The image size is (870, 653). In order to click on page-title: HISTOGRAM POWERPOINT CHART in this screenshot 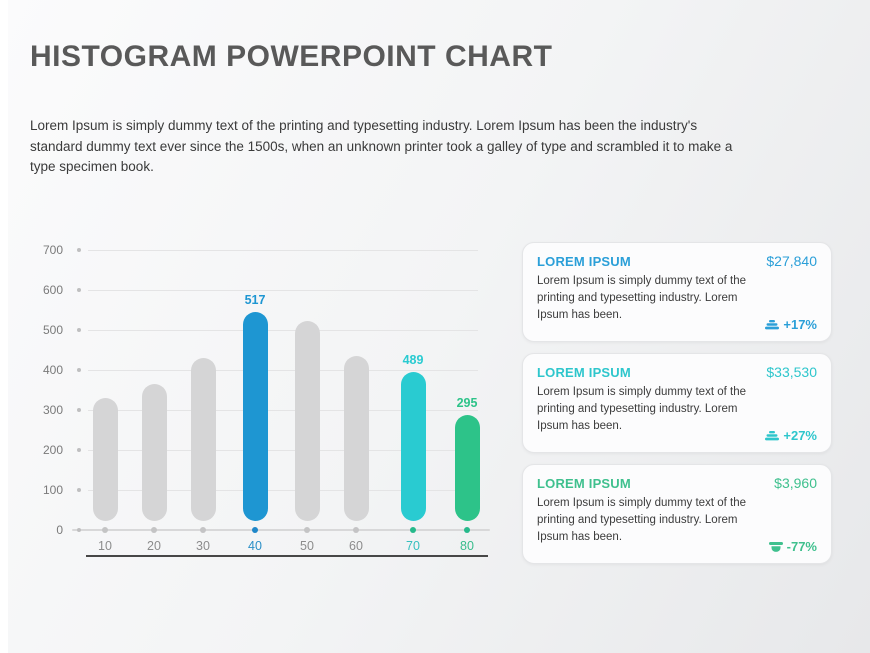, I will do `click(291, 56)`.